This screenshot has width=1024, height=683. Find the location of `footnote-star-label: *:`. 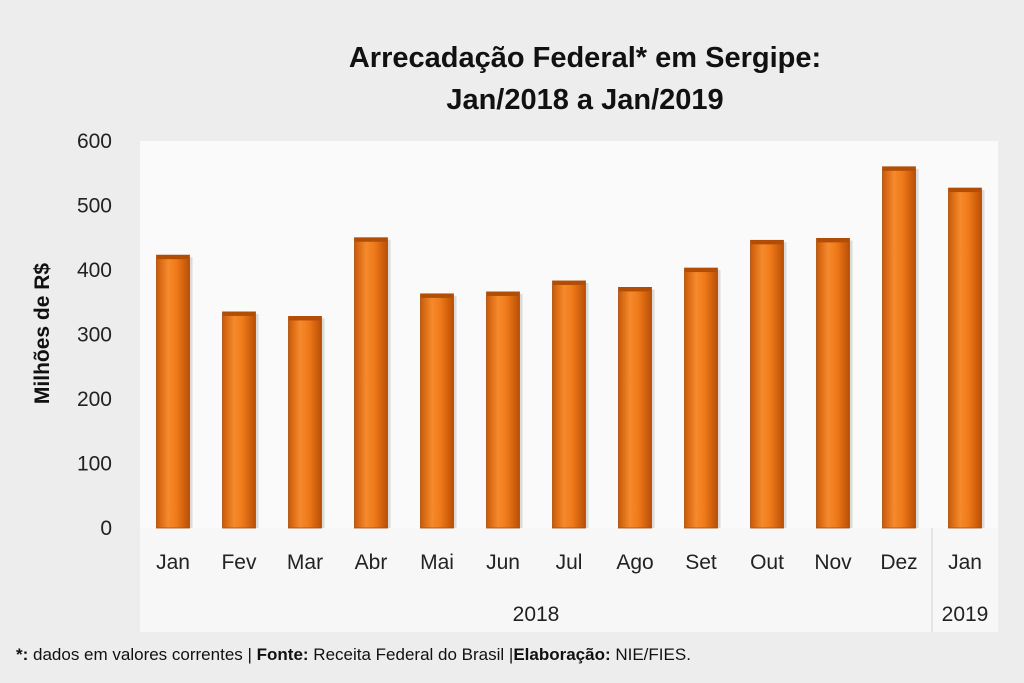

footnote-star-label: *: is located at coordinates (22, 654).